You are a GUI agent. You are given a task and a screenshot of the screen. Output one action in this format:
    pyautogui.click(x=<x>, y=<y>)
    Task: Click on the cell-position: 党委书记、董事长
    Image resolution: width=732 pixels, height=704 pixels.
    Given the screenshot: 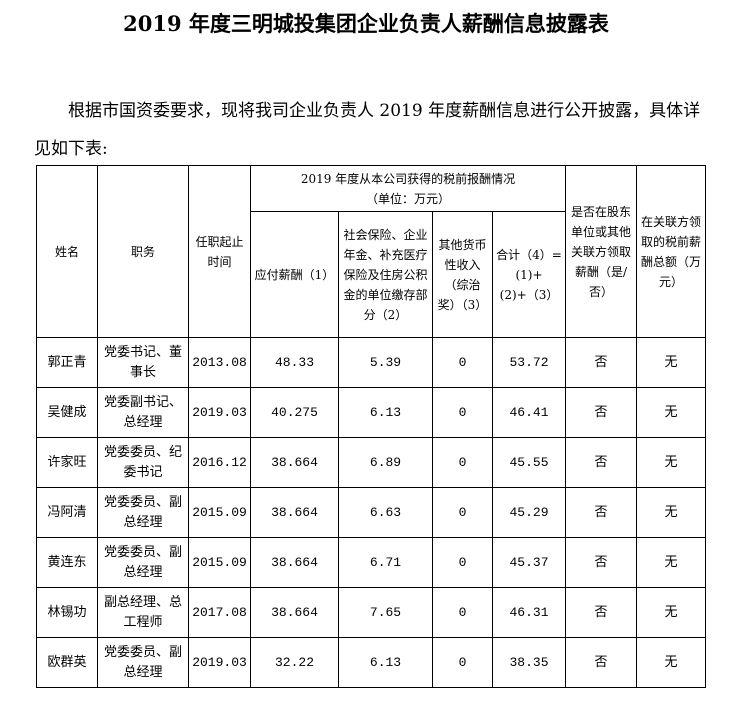 What is the action you would take?
    pyautogui.click(x=143, y=362)
    